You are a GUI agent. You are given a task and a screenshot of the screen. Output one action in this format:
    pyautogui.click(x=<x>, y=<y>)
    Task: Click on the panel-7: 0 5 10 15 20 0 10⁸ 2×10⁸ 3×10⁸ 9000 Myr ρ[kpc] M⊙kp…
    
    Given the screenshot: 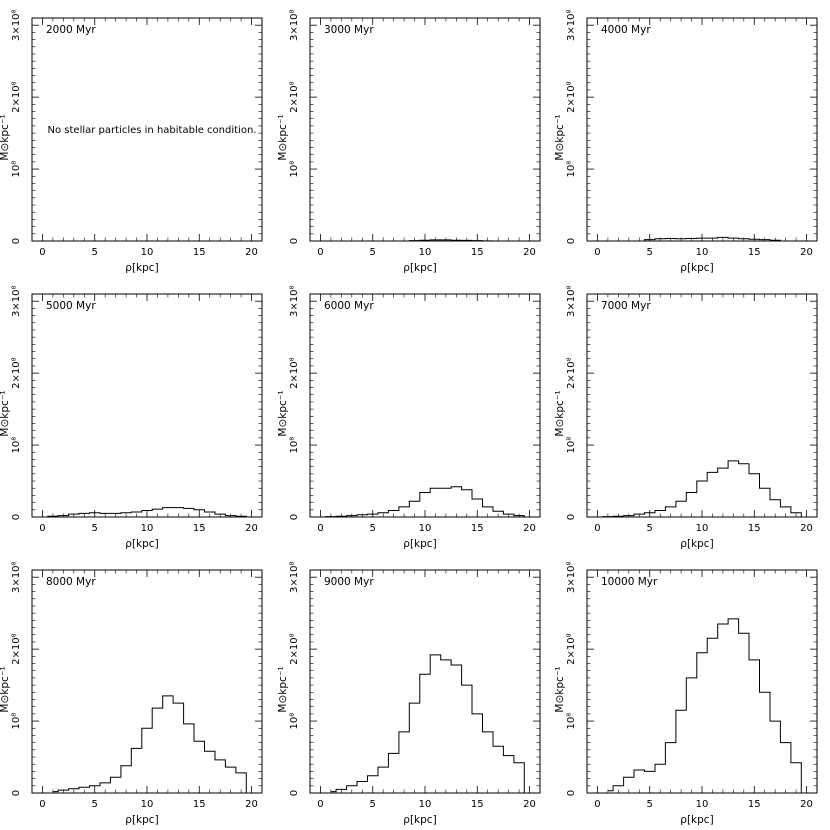 What is the action you would take?
    pyautogui.click(x=409, y=693)
    